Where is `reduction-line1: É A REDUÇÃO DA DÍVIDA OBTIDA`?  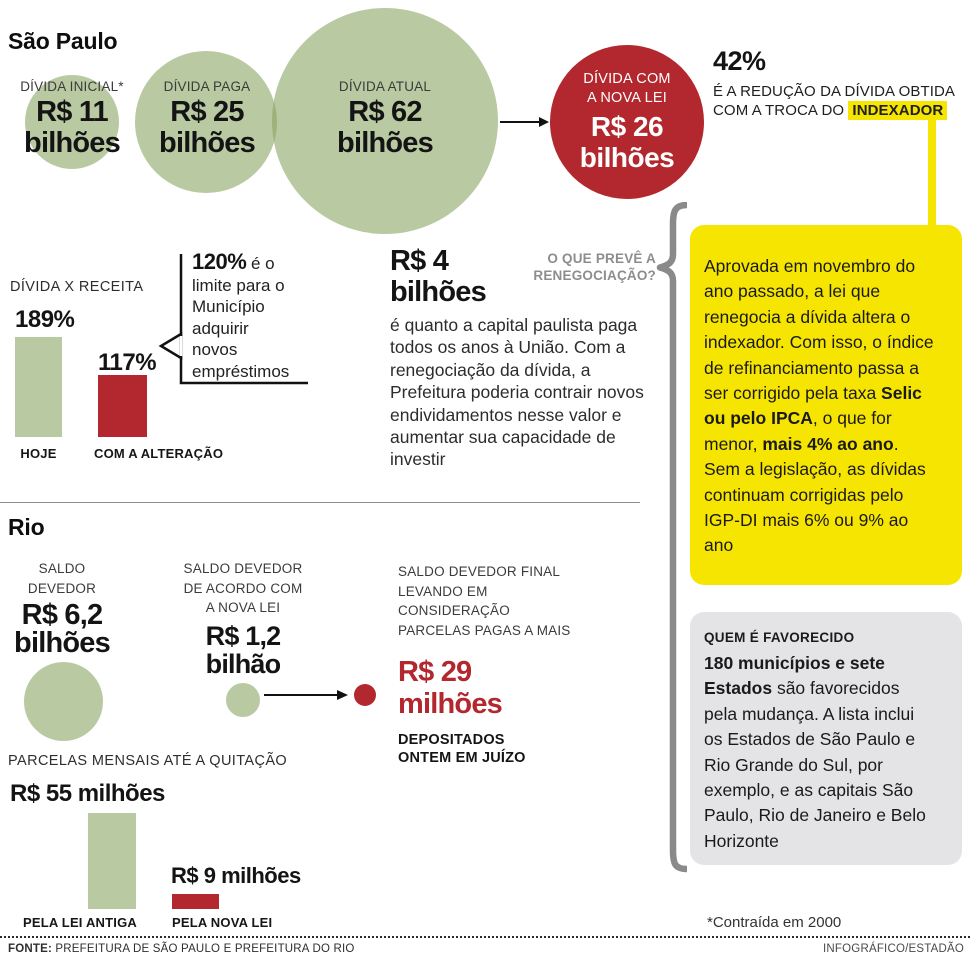 reduction-line1: É A REDUÇÃO DA DÍVIDA OBTIDA is located at coordinates (834, 91).